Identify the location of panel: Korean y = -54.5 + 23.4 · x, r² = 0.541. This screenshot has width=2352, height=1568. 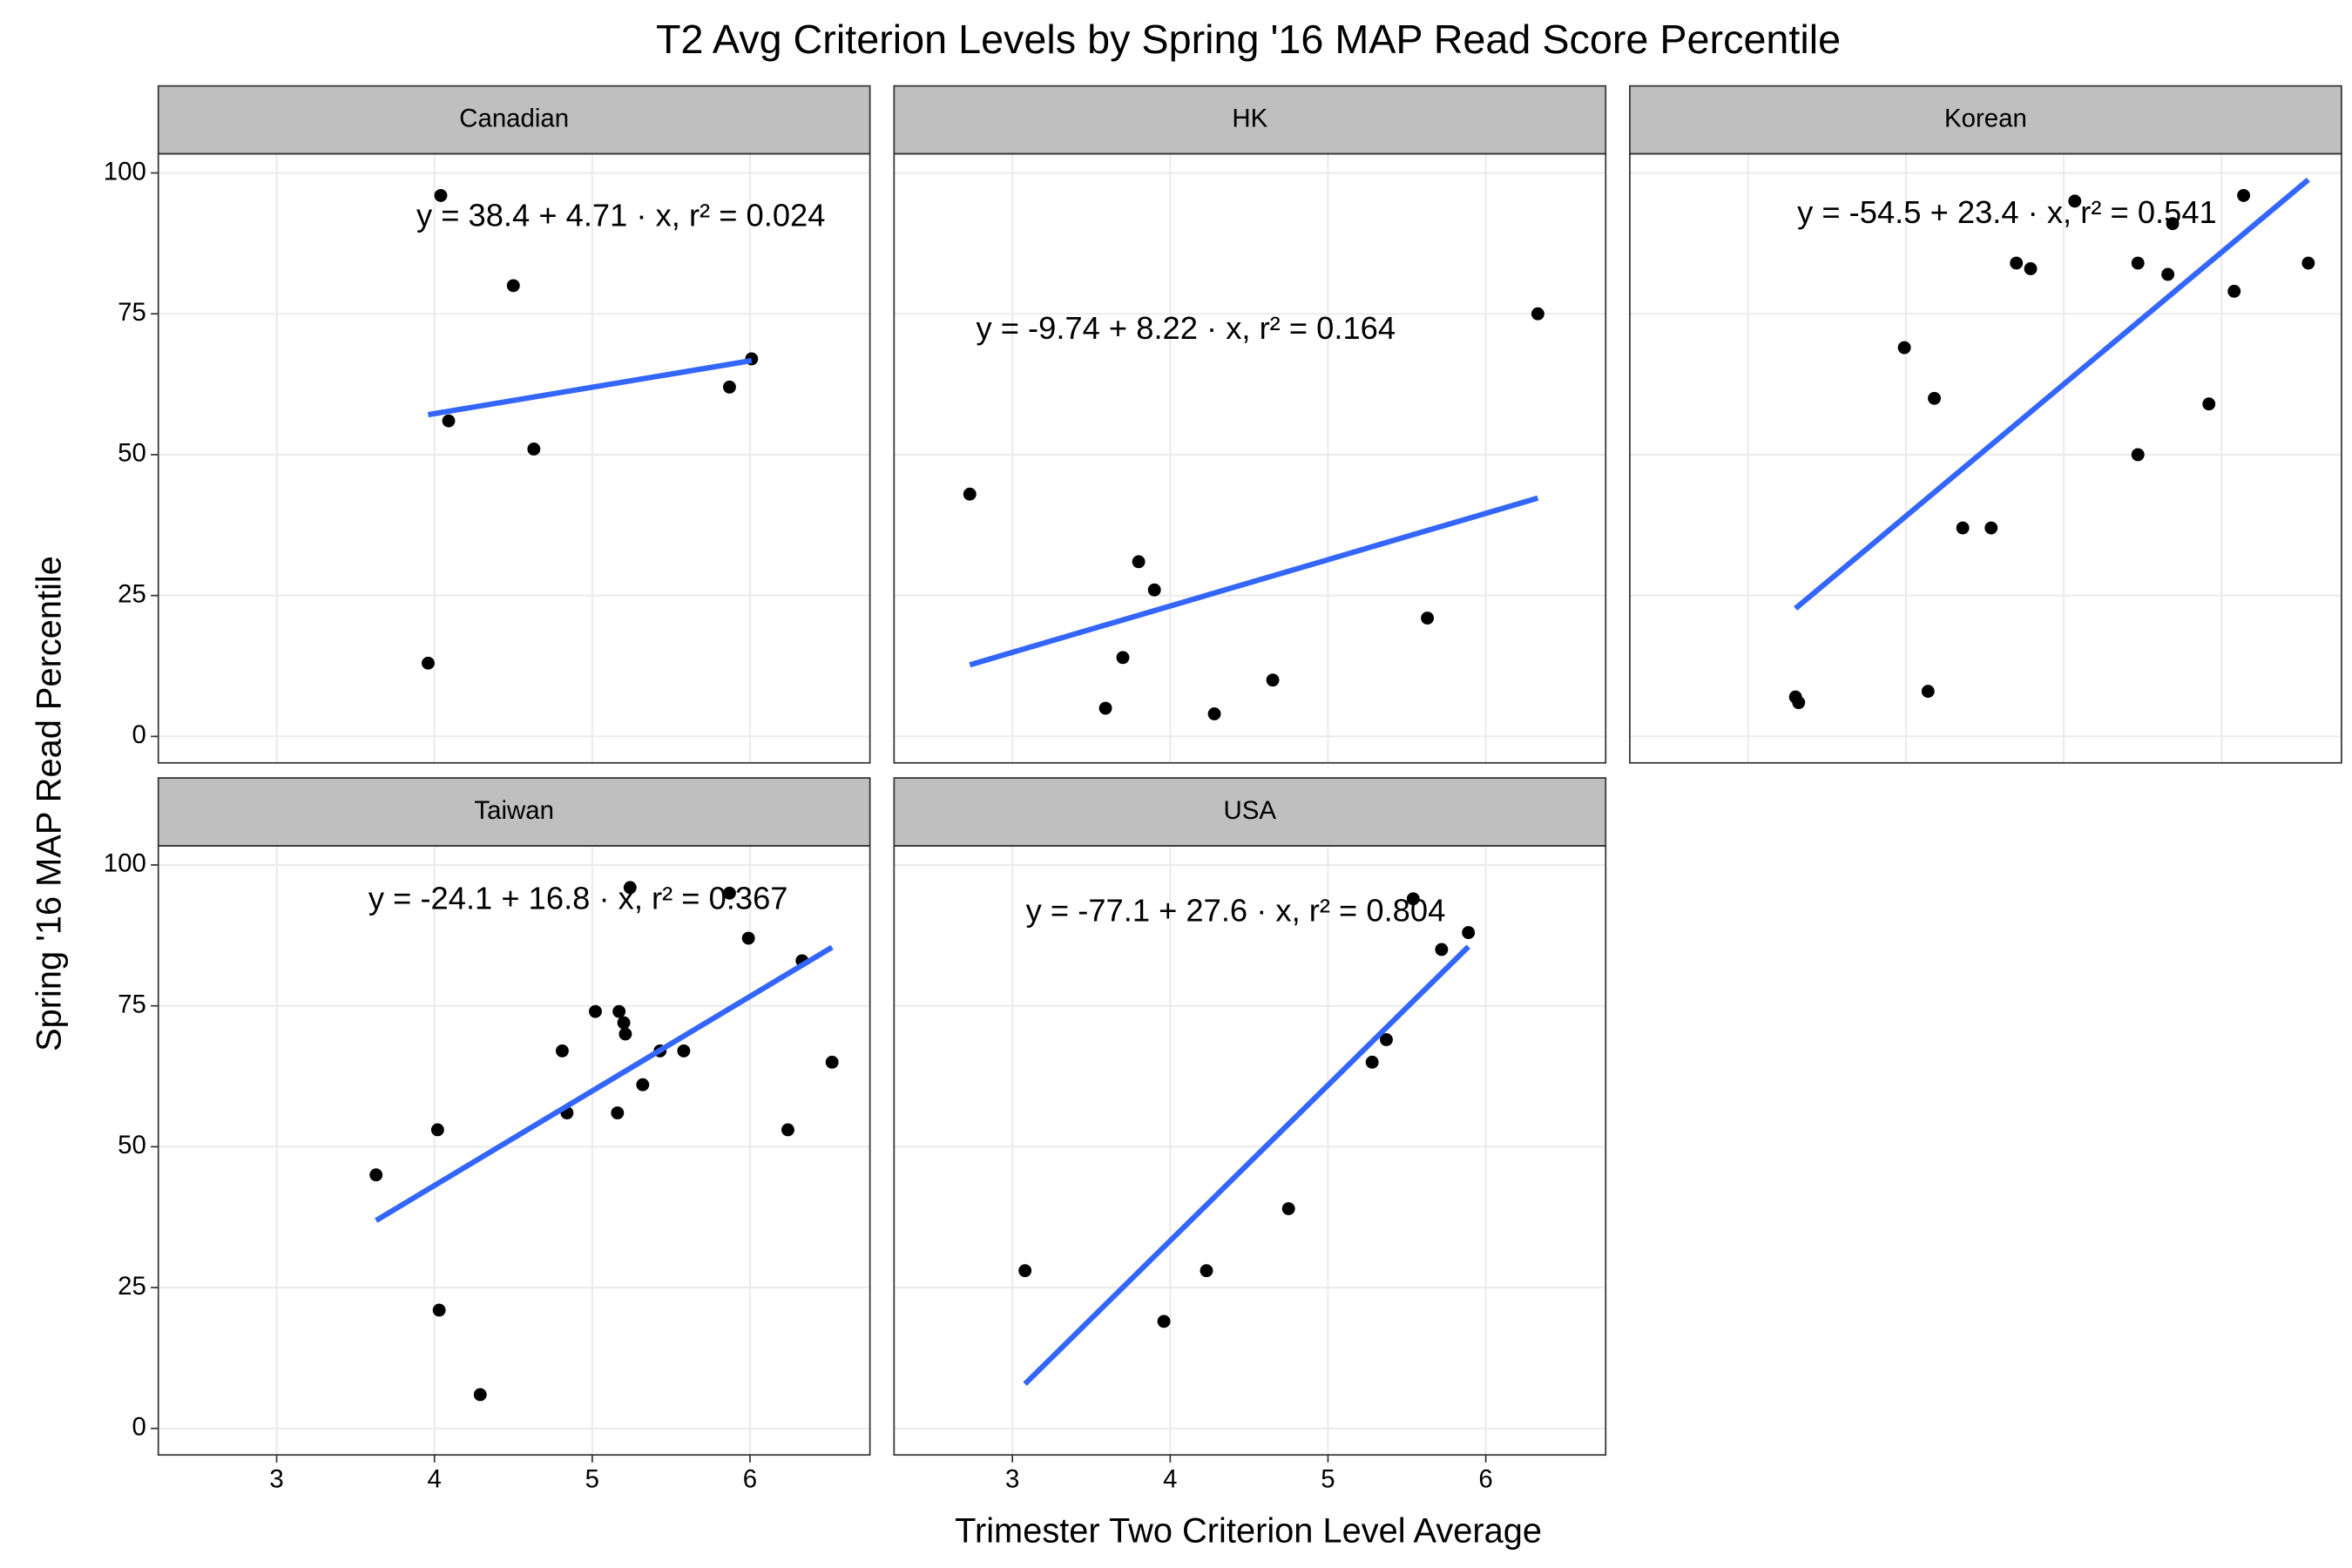
(1985, 424).